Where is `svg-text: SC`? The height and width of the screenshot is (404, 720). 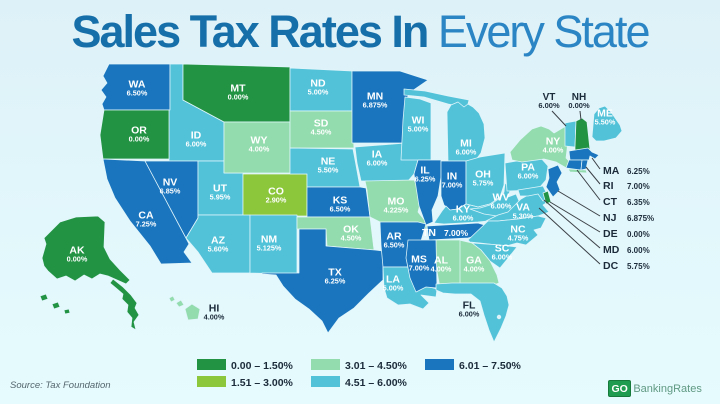
svg-text: SC is located at coordinates (502, 249).